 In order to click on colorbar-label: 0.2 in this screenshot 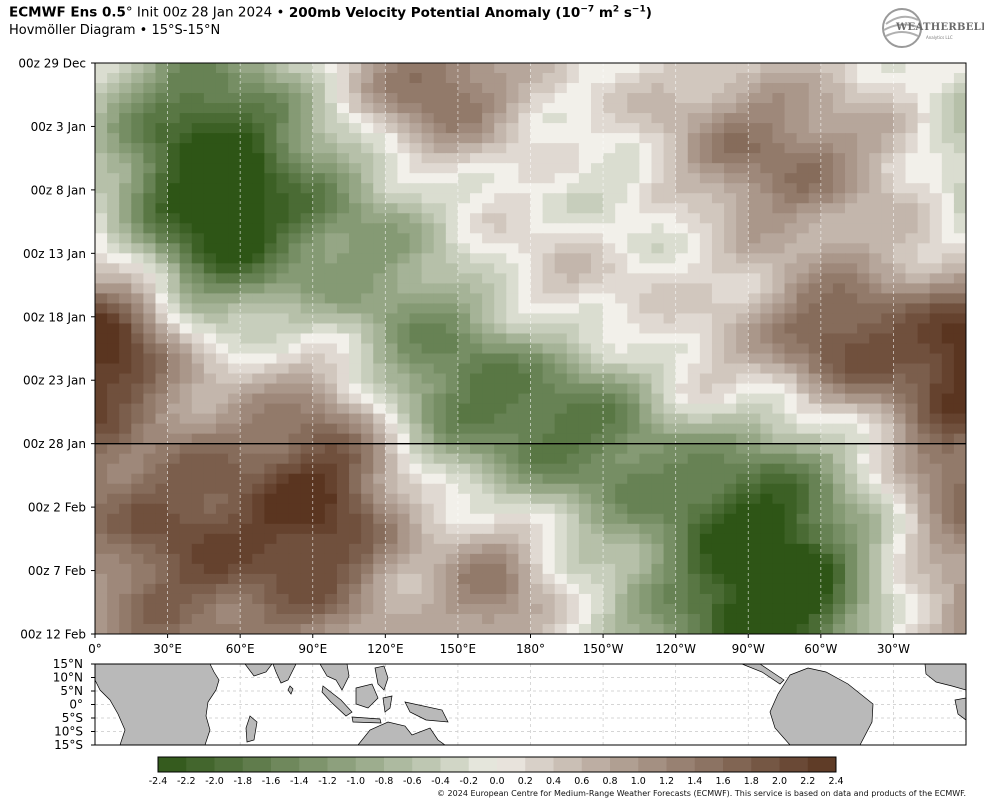, I will do `click(525, 781)`.